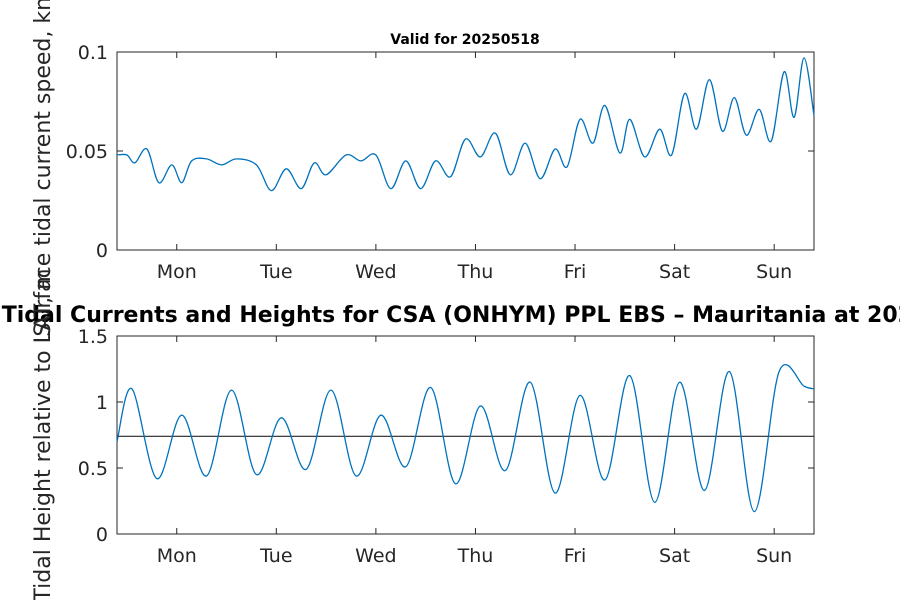 The image size is (900, 600). I want to click on y-tick-label: 0.05, so click(87, 152).